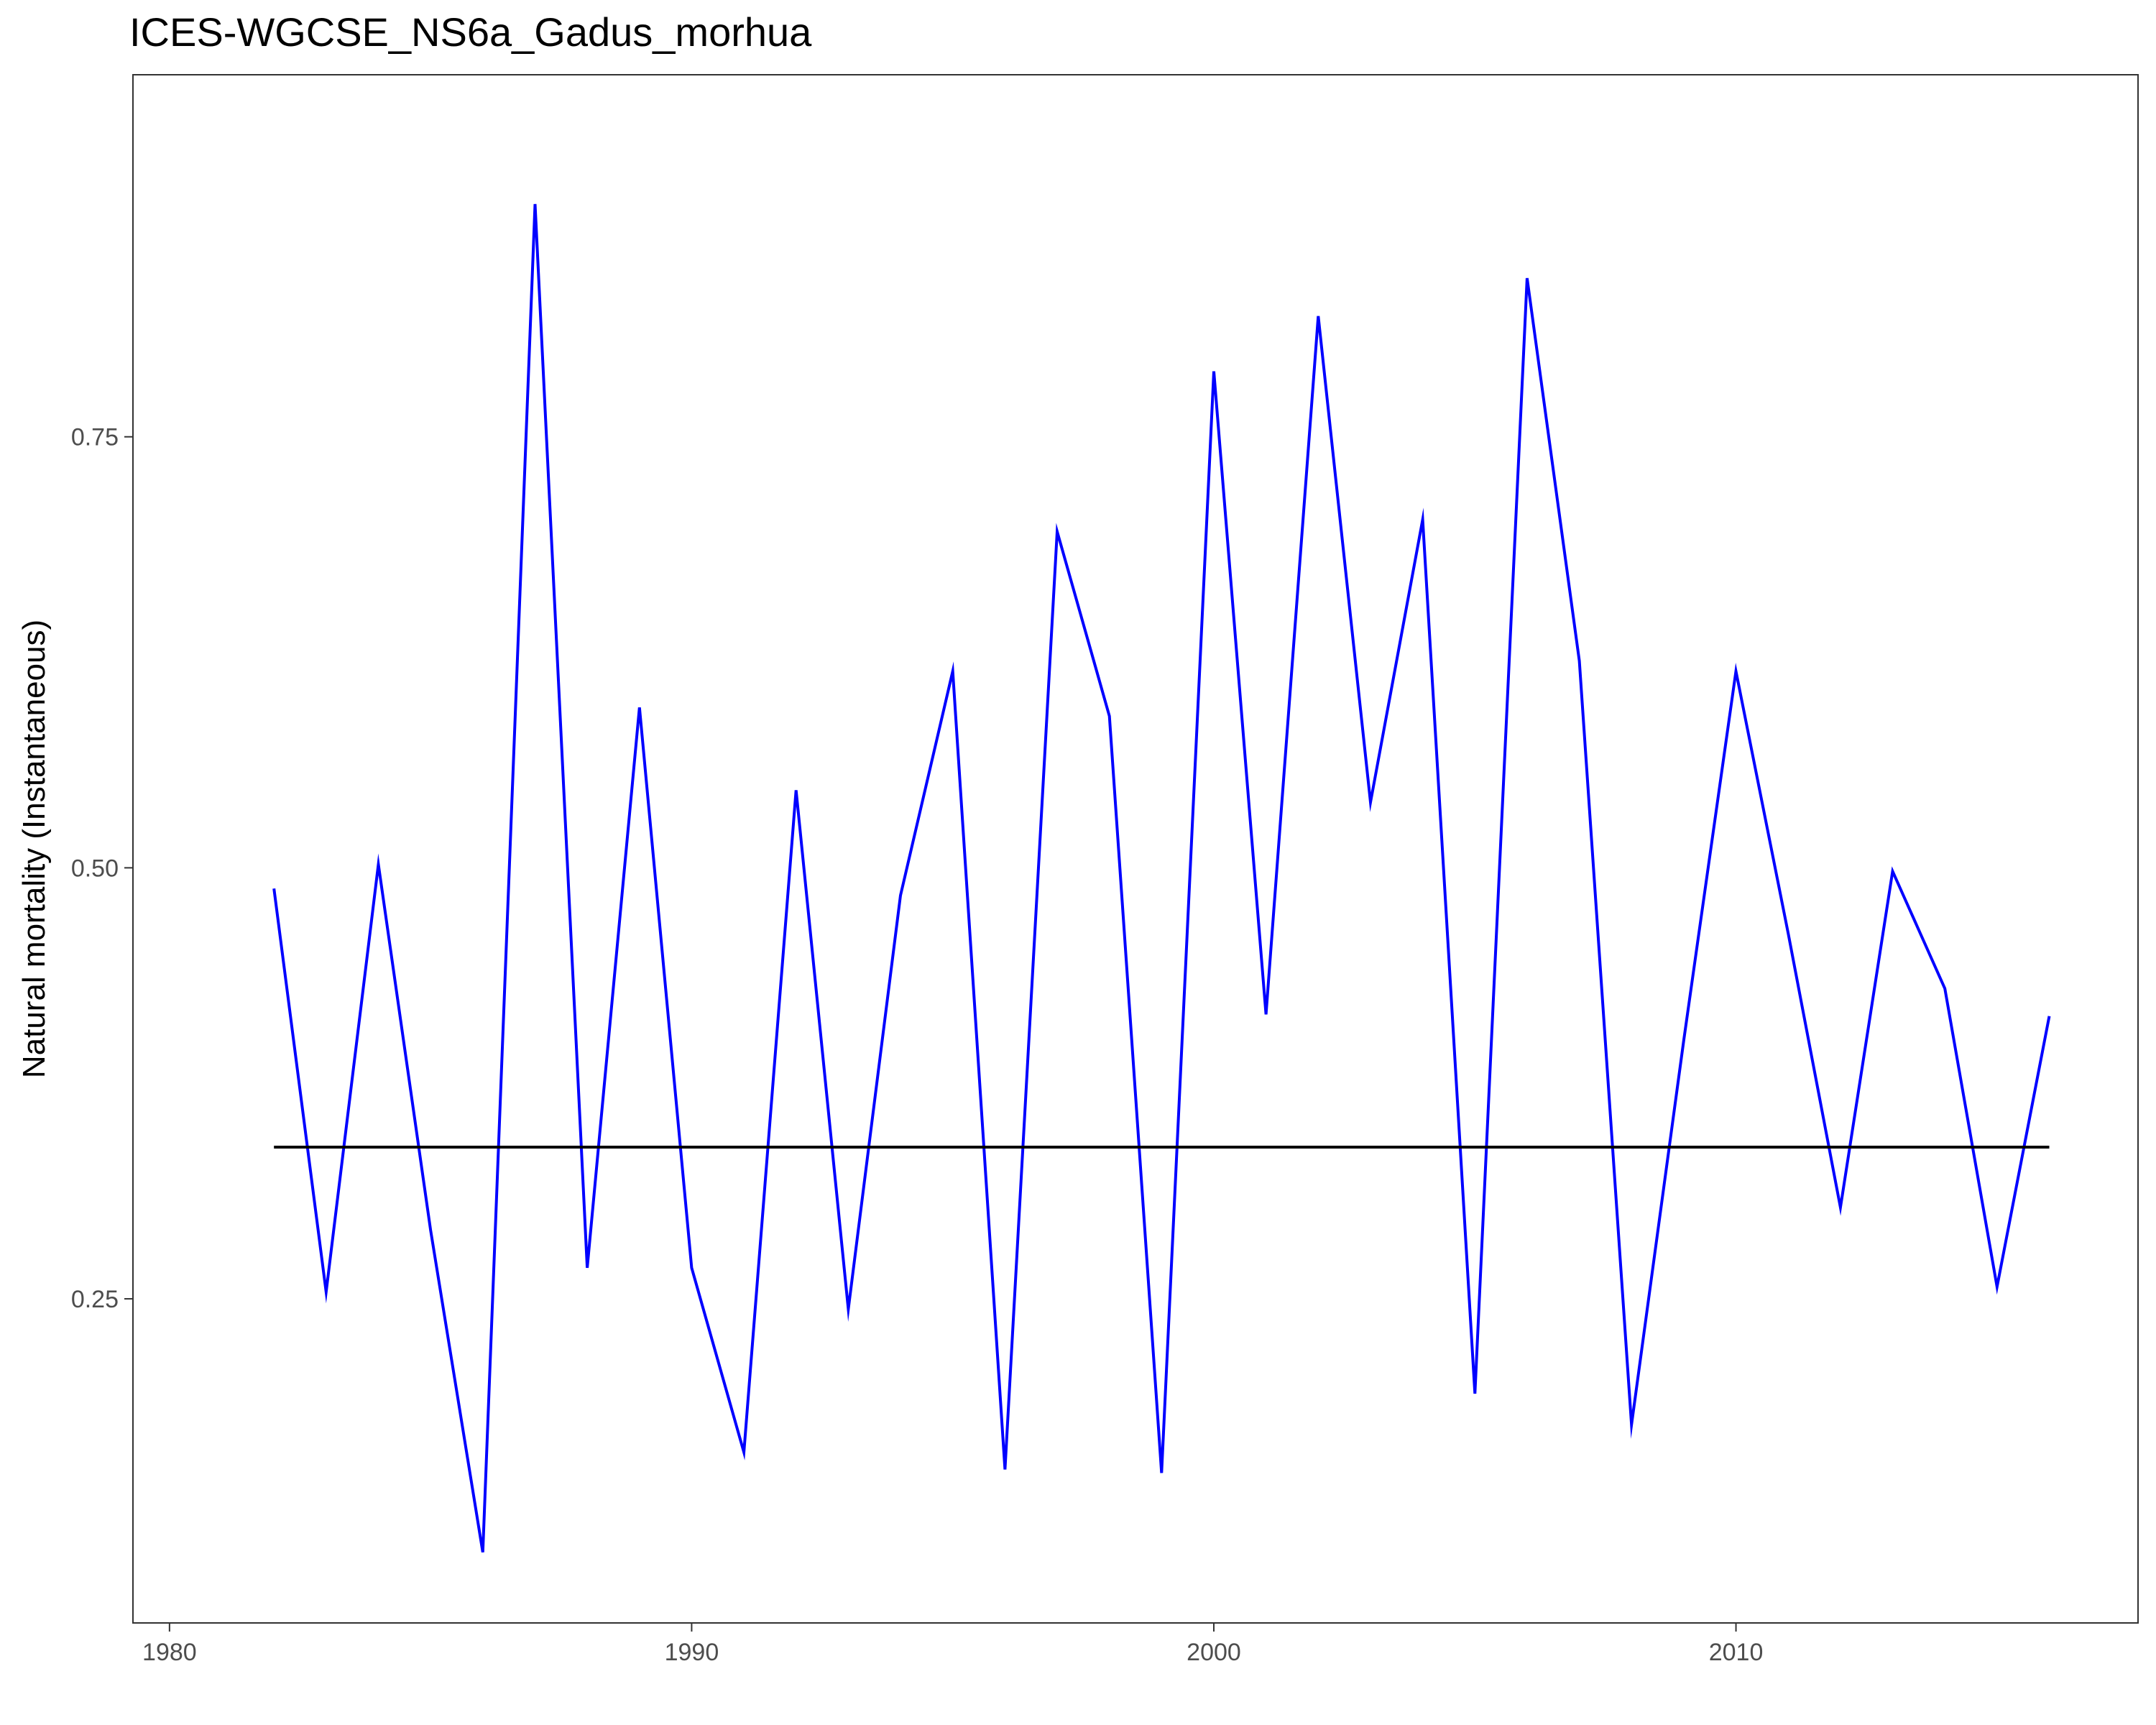 Image resolution: width=2156 pixels, height=1725 pixels. I want to click on y-axis: 0.25 0.50 0.75, so click(102, 868).